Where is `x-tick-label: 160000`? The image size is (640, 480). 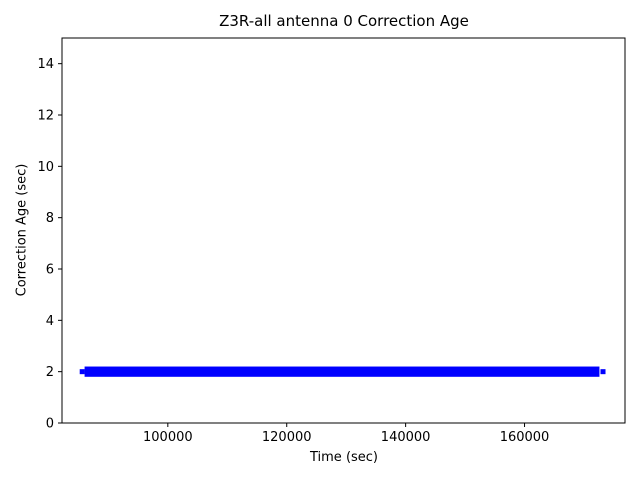 x-tick-label: 160000 is located at coordinates (525, 437).